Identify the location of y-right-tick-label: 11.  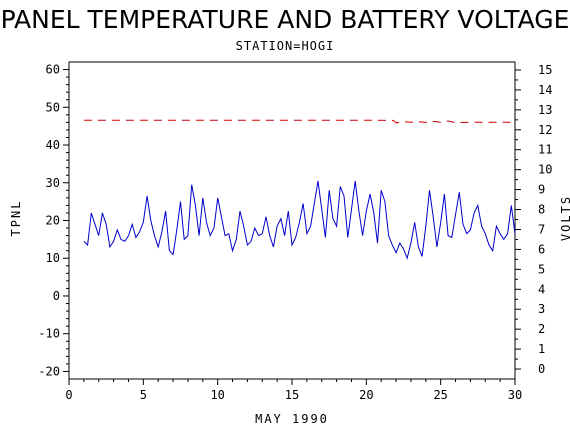
(545, 150).